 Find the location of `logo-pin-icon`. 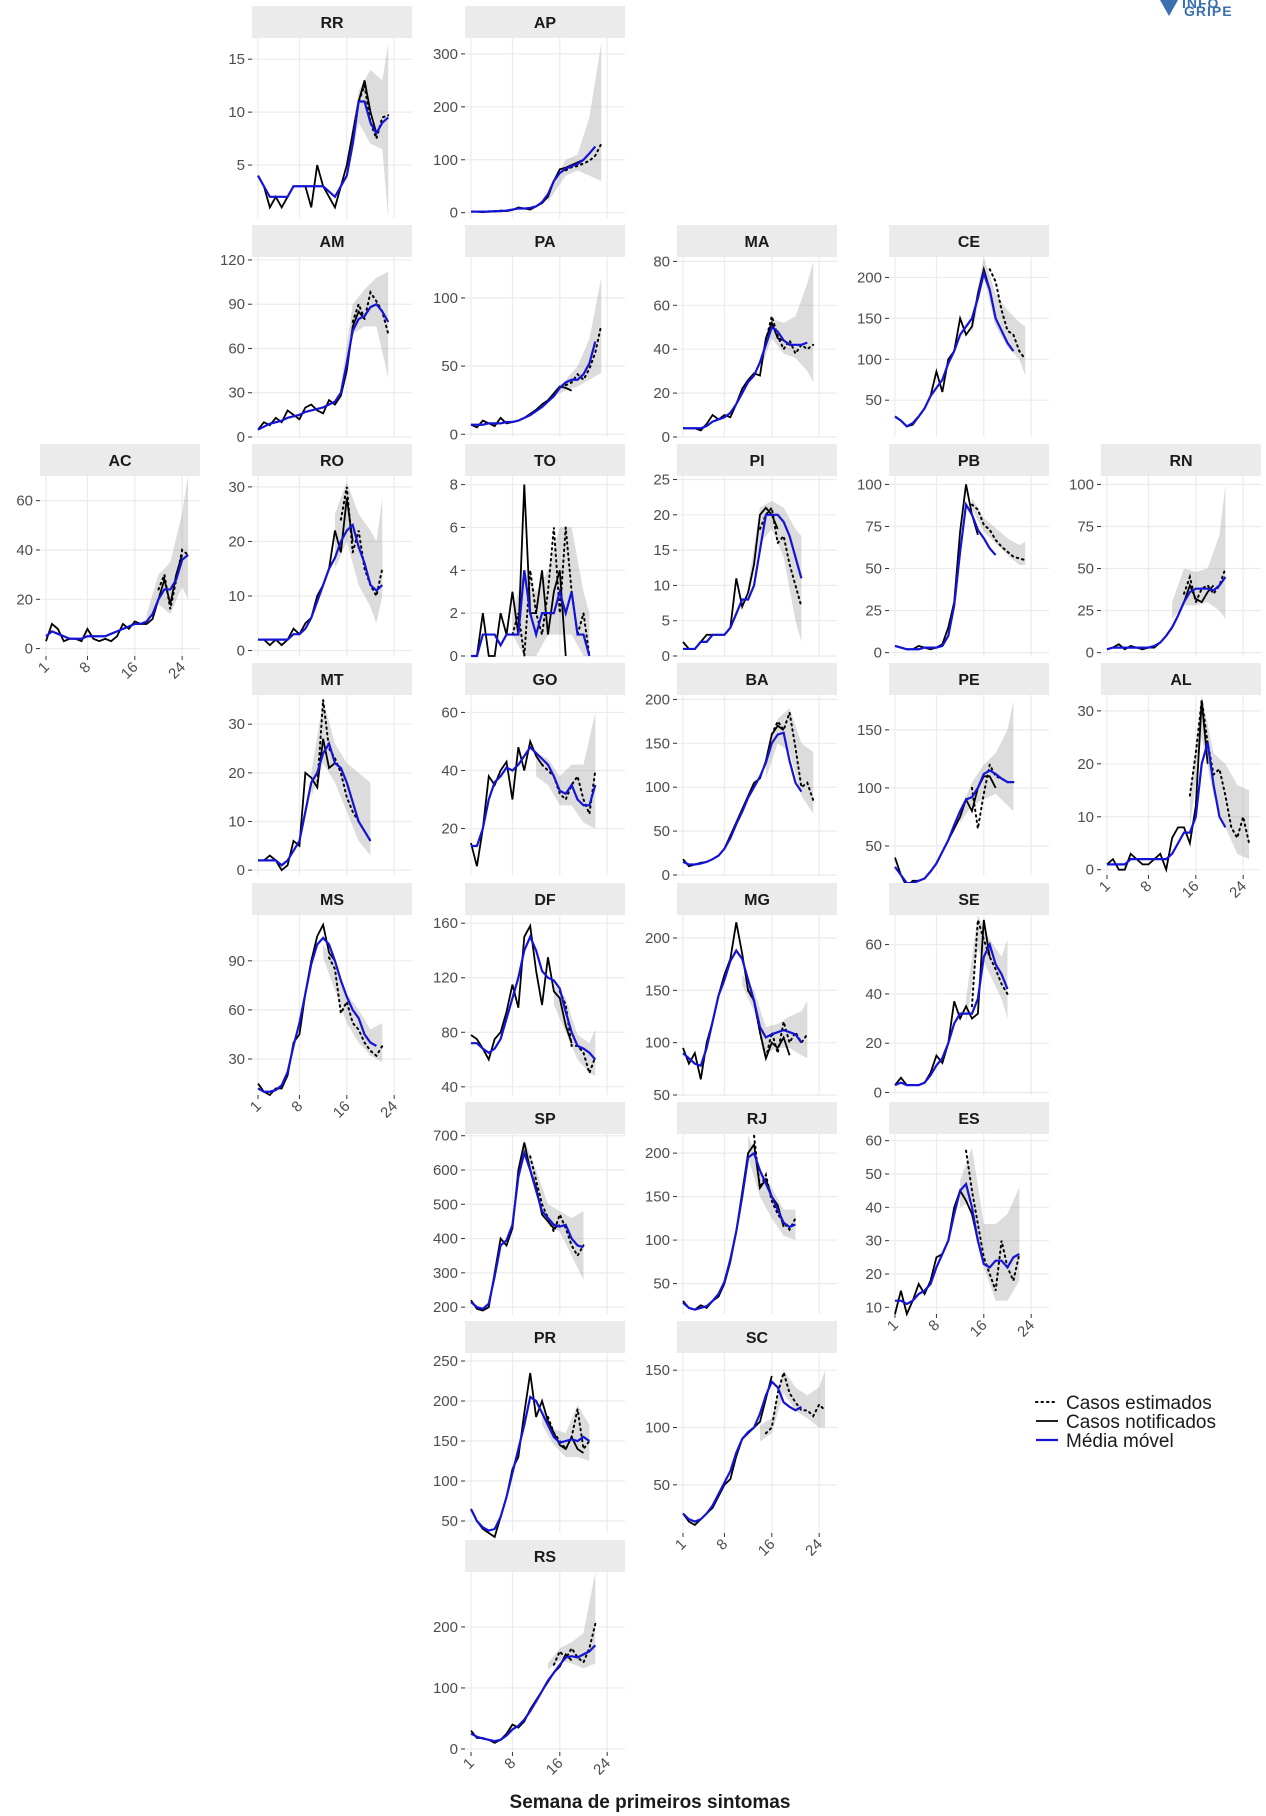

logo-pin-icon is located at coordinates (1169, 8).